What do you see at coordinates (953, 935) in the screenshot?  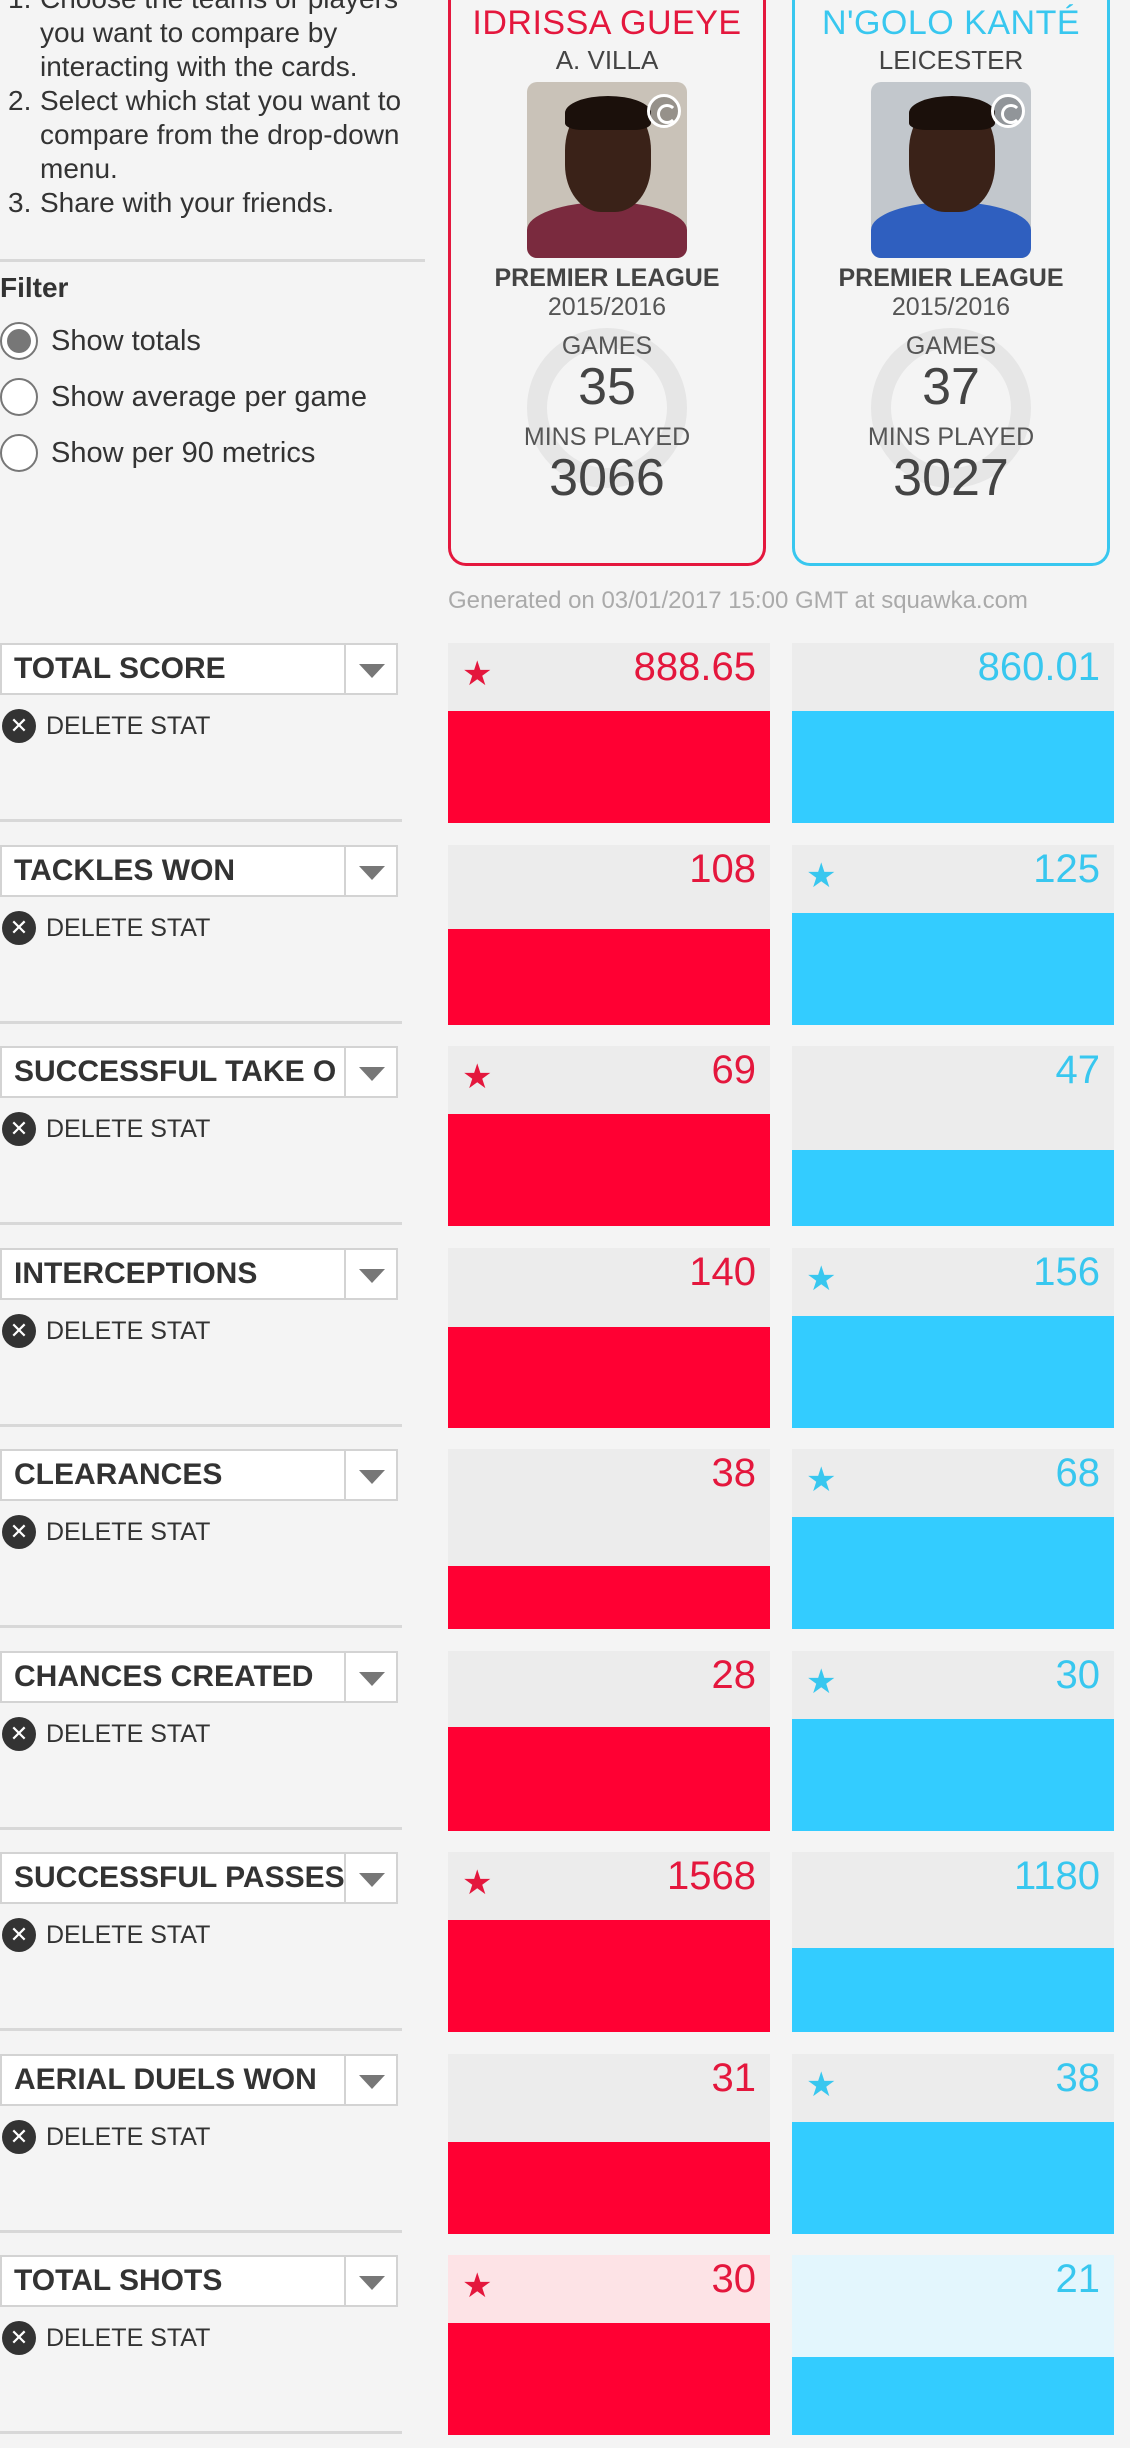 I see `right-player-bar: ★ 125` at bounding box center [953, 935].